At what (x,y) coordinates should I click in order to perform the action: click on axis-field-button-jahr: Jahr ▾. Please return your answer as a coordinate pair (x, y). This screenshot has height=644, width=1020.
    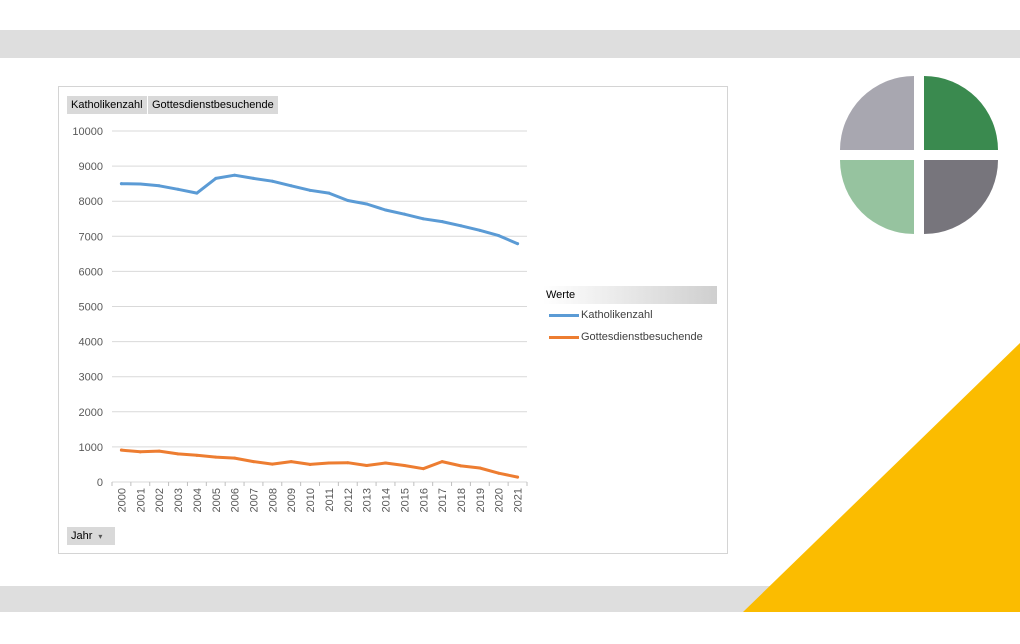
    Looking at the image, I should click on (91, 536).